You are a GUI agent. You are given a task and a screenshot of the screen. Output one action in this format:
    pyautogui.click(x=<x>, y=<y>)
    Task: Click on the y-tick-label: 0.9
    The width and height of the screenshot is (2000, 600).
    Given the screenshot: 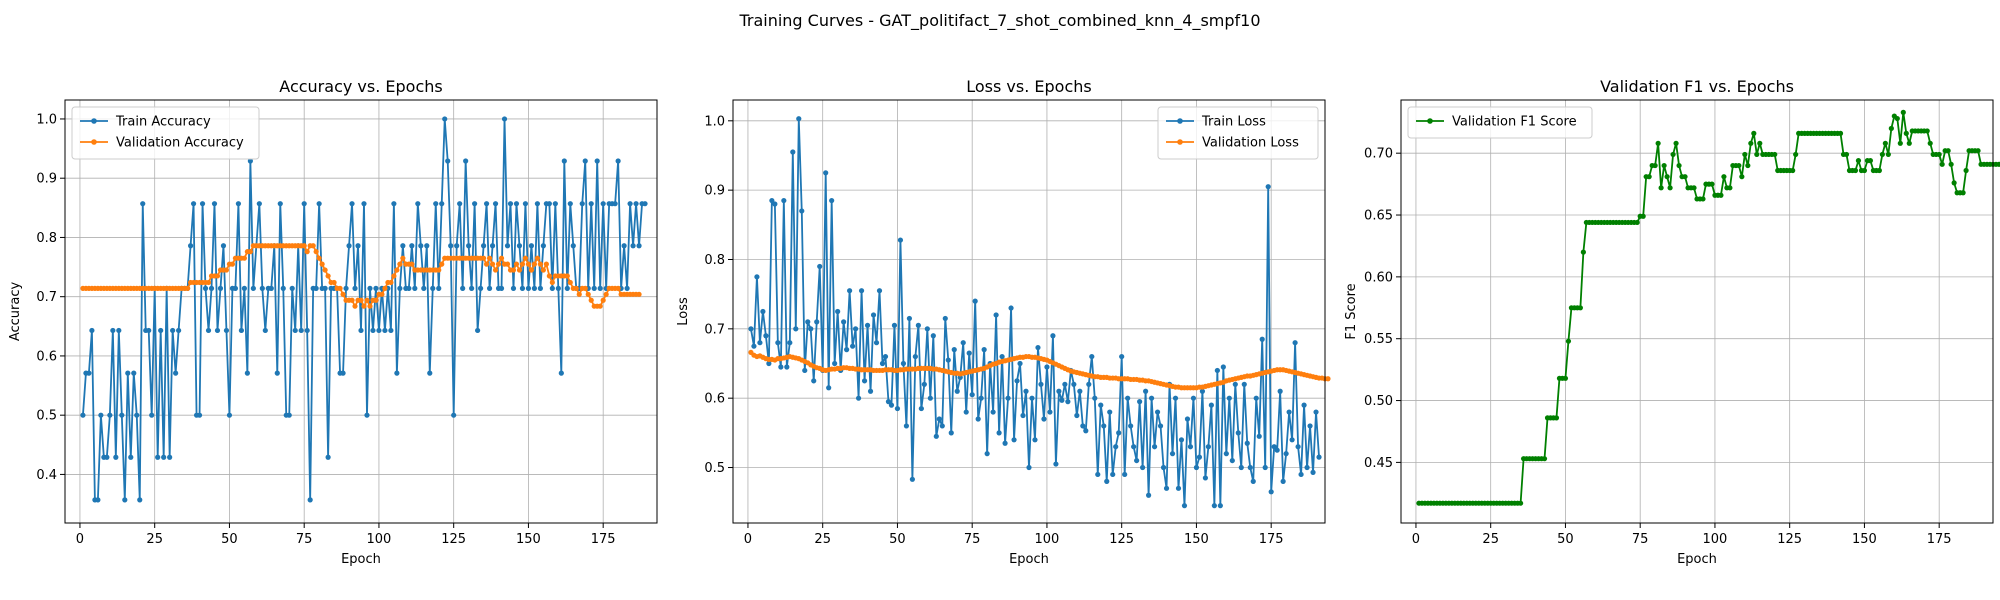 What is the action you would take?
    pyautogui.click(x=46, y=179)
    